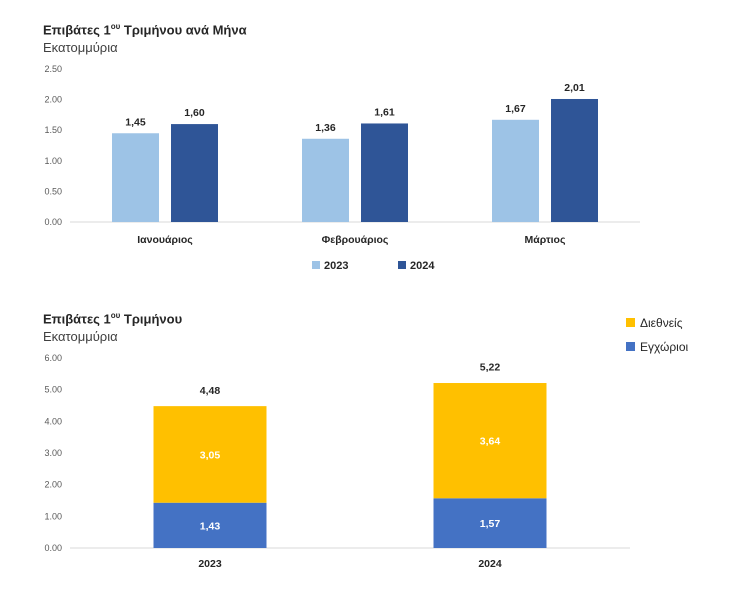 This screenshot has width=755, height=593. I want to click on legend-label: Διεθνείς, so click(661, 323).